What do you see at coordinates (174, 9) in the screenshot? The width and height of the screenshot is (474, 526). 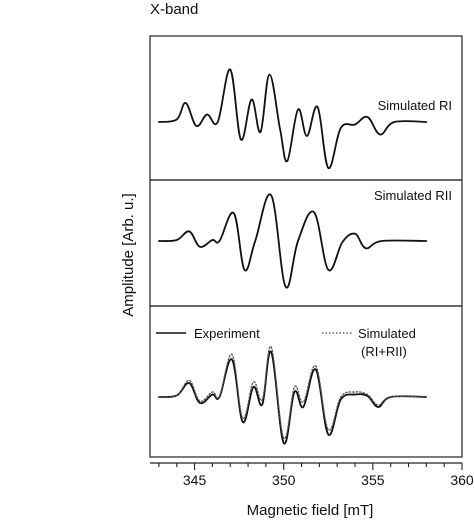 I see `band-title: X-band` at bounding box center [174, 9].